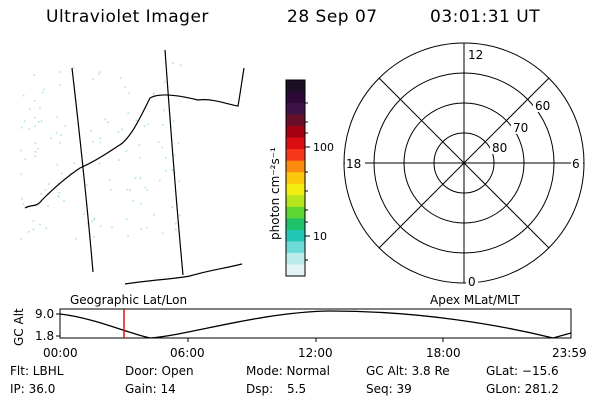 The image size is (600, 400). Describe the element at coordinates (353, 164) in the screenshot. I see `mlt-label-left: 18` at that location.